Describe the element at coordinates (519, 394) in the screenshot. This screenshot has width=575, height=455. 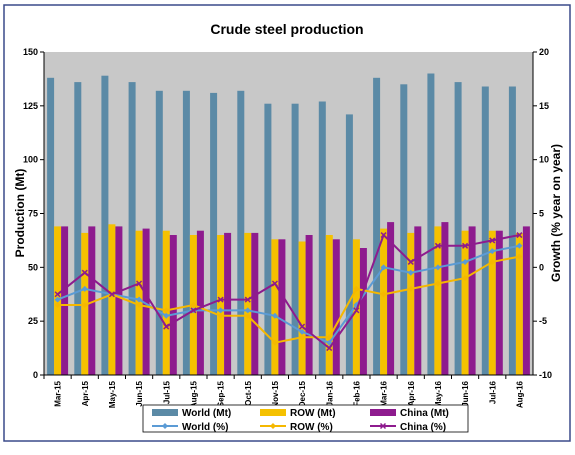
I see `x-tick-label: Aug-16` at that location.